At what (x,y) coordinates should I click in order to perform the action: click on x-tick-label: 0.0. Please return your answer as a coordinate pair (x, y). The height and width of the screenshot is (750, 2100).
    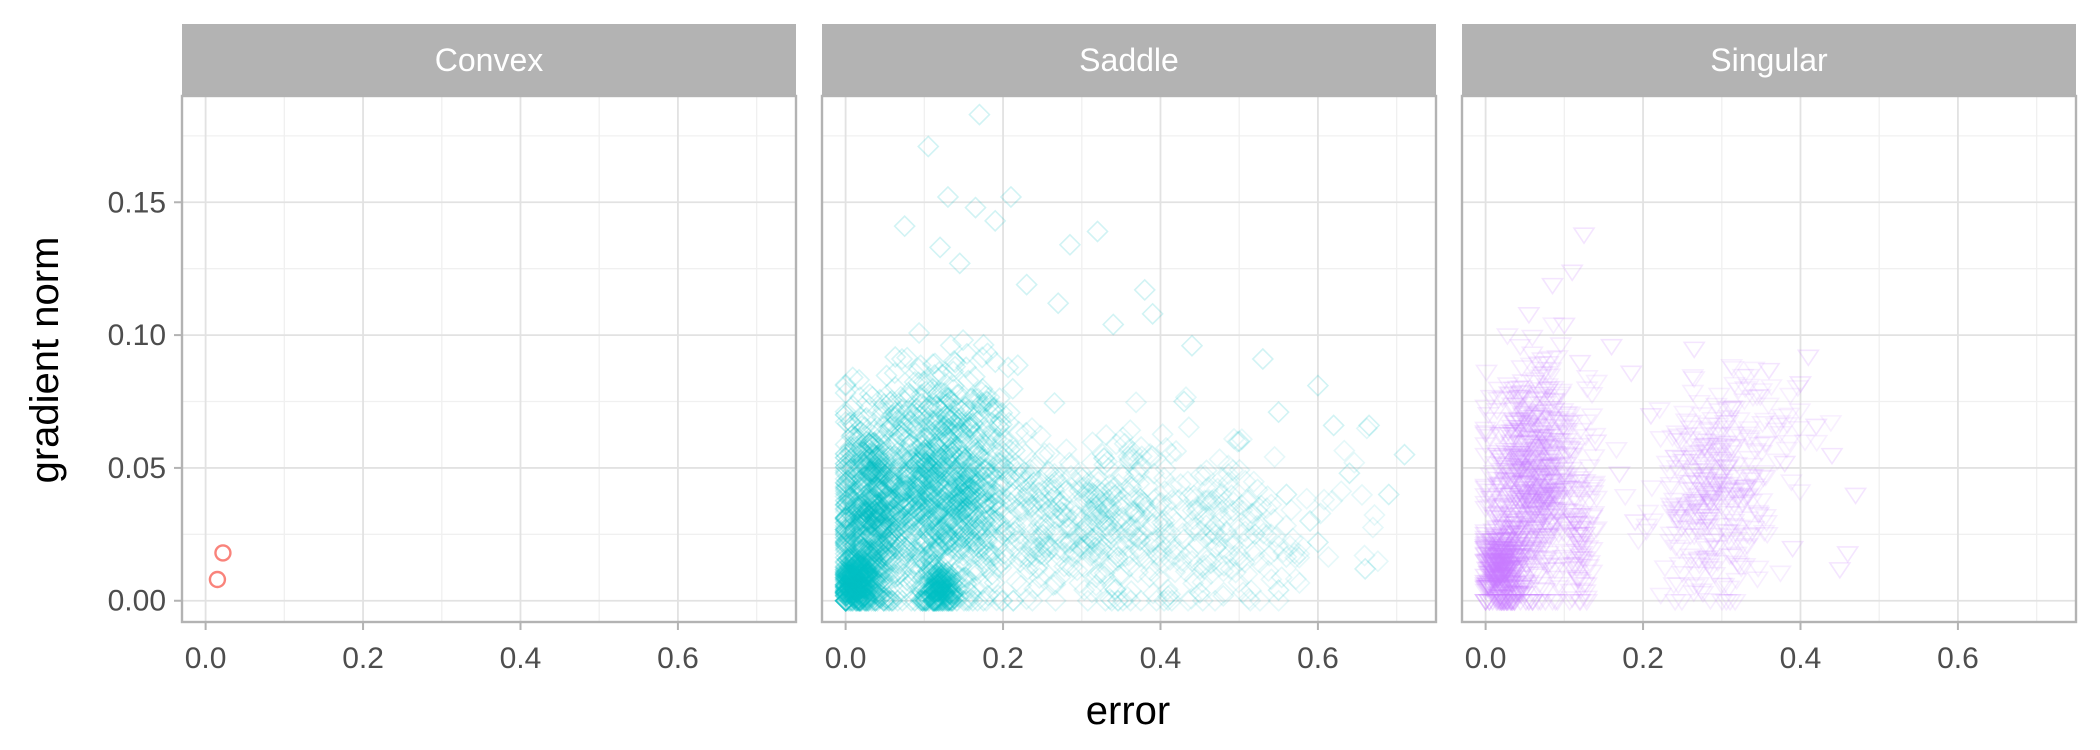
    Looking at the image, I should click on (1486, 658).